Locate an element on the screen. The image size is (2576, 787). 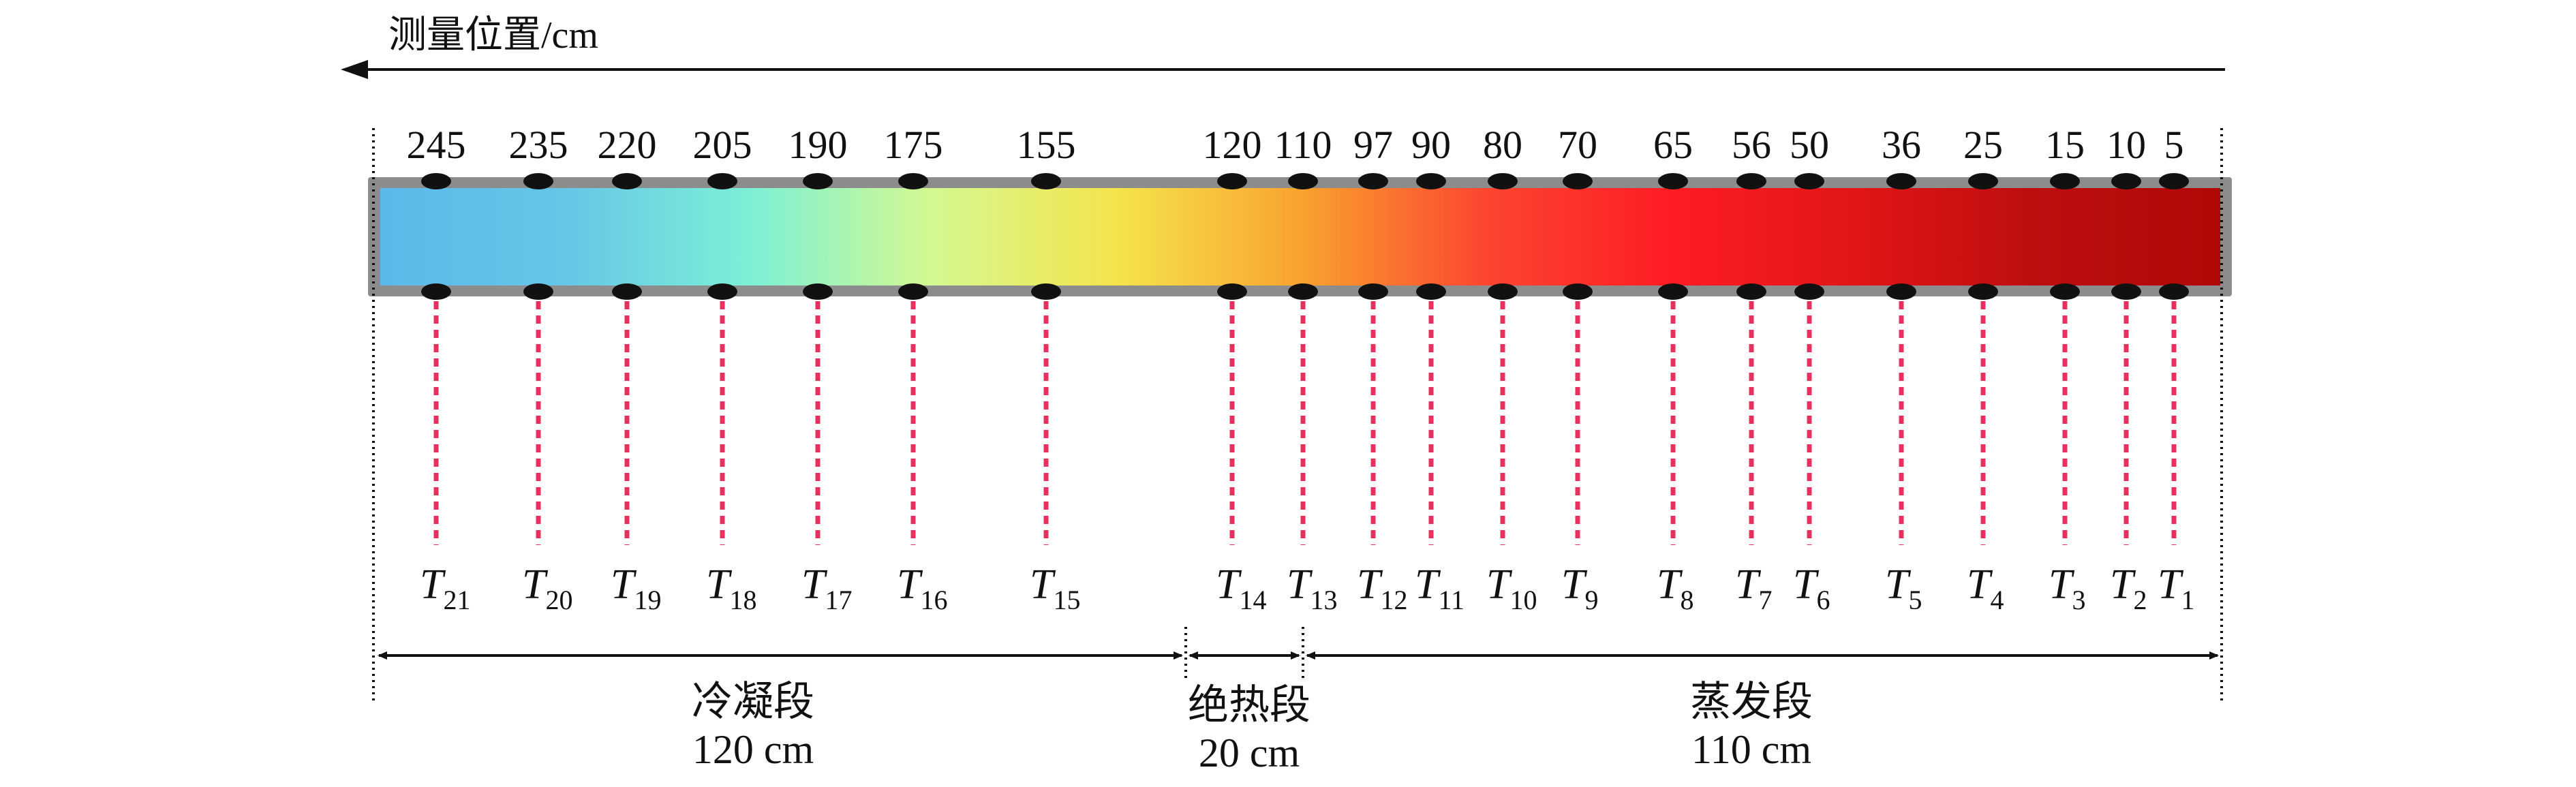
sensor-T18: 205 T18 is located at coordinates (725, 369).